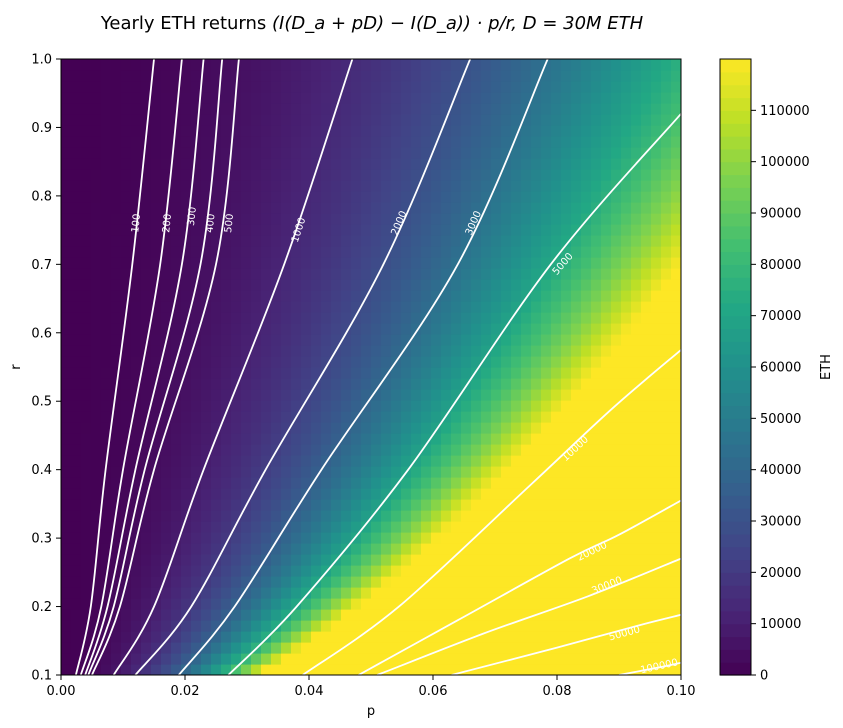 Image resolution: width=843 pixels, height=728 pixels. I want to click on colorbar-band, so click(735, 220).